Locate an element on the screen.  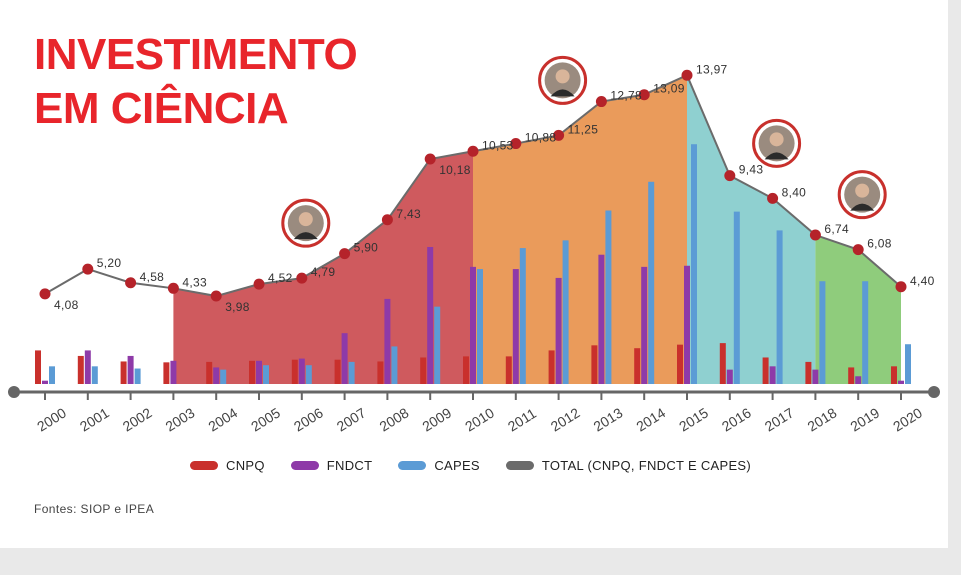
bar-capes-2010 is located at coordinates (480, 326).